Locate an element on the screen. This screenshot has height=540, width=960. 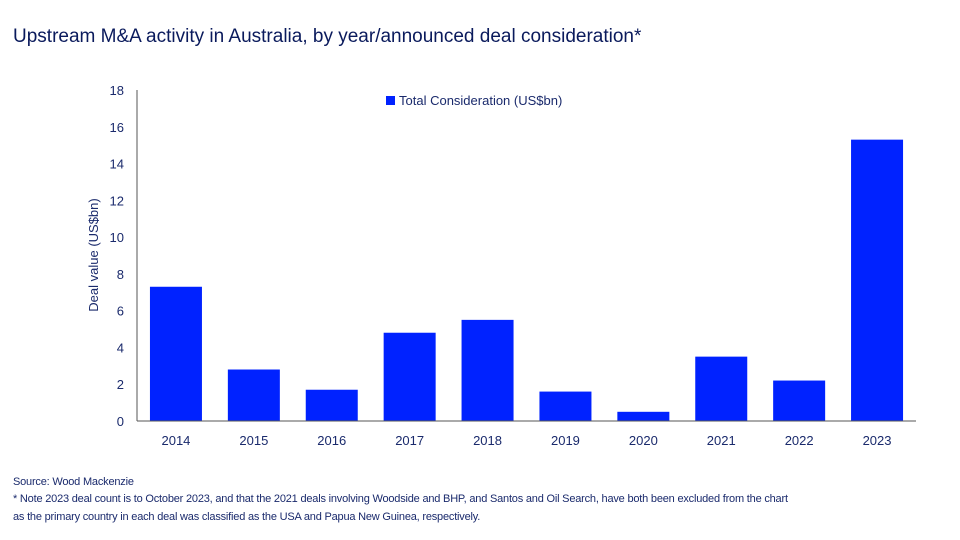
x-tick-label: 2016 is located at coordinates (331, 440).